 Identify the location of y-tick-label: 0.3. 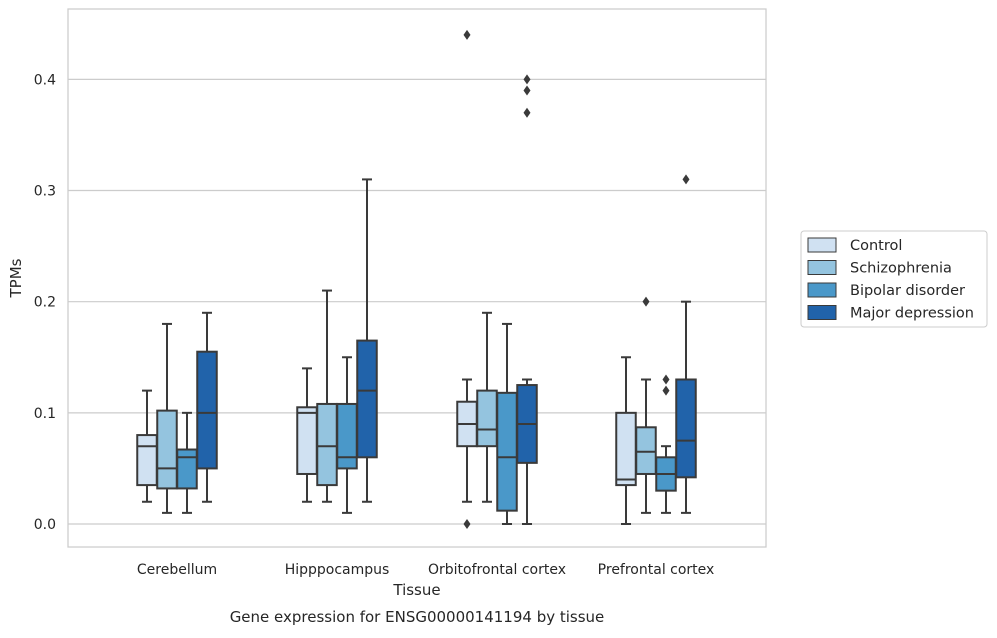
(45, 192).